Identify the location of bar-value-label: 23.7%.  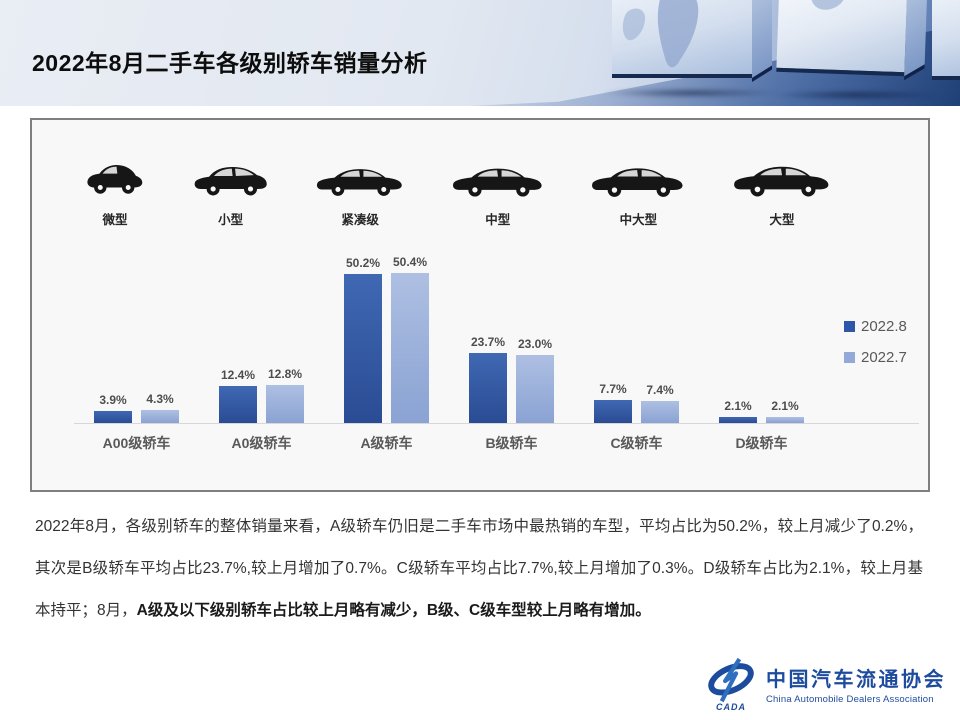
(488, 341).